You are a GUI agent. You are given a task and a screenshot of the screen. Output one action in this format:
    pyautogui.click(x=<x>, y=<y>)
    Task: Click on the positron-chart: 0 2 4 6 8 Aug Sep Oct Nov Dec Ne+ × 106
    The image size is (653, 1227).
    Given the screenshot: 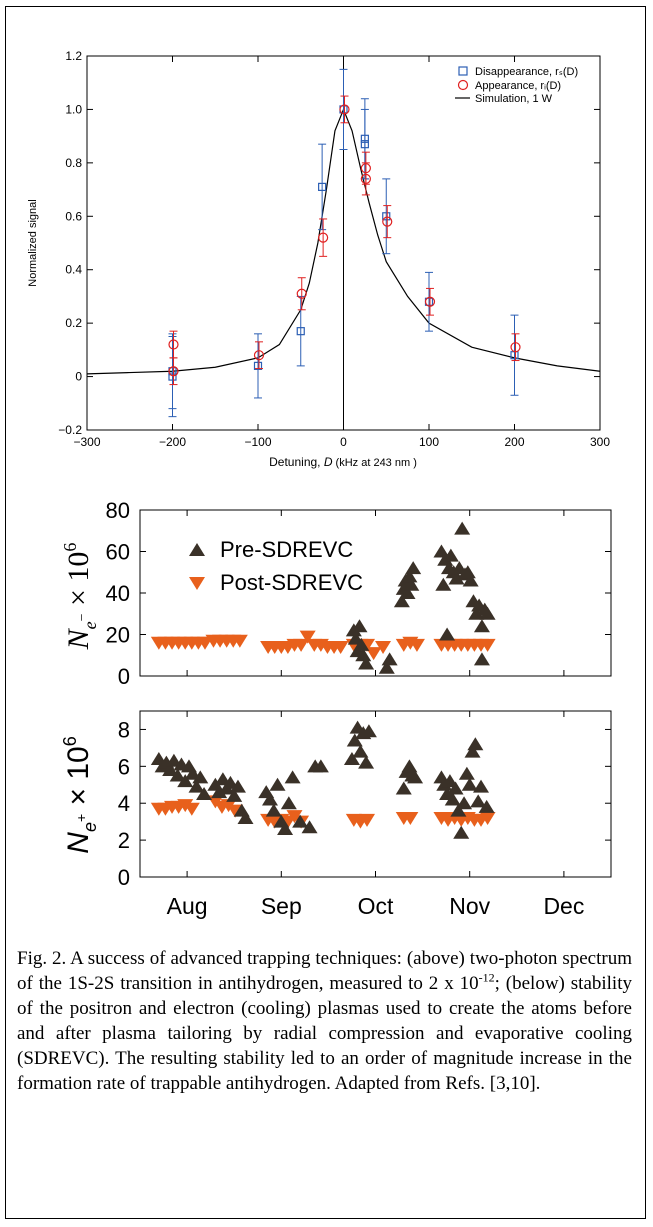 What is the action you would take?
    pyautogui.click(x=336, y=814)
    